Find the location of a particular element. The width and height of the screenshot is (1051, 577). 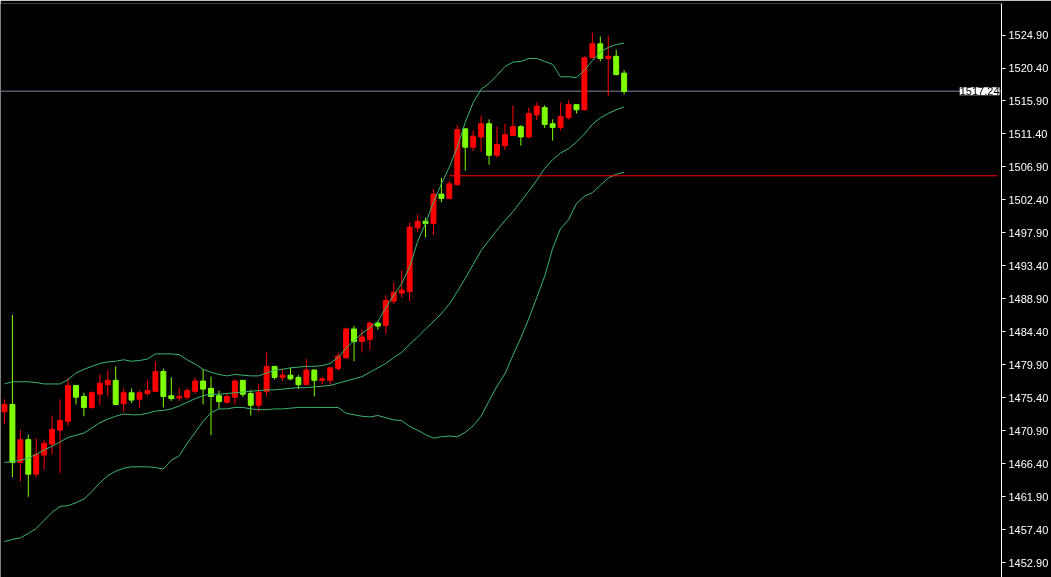

y-tick-label: 1493.40 is located at coordinates (1028, 265).